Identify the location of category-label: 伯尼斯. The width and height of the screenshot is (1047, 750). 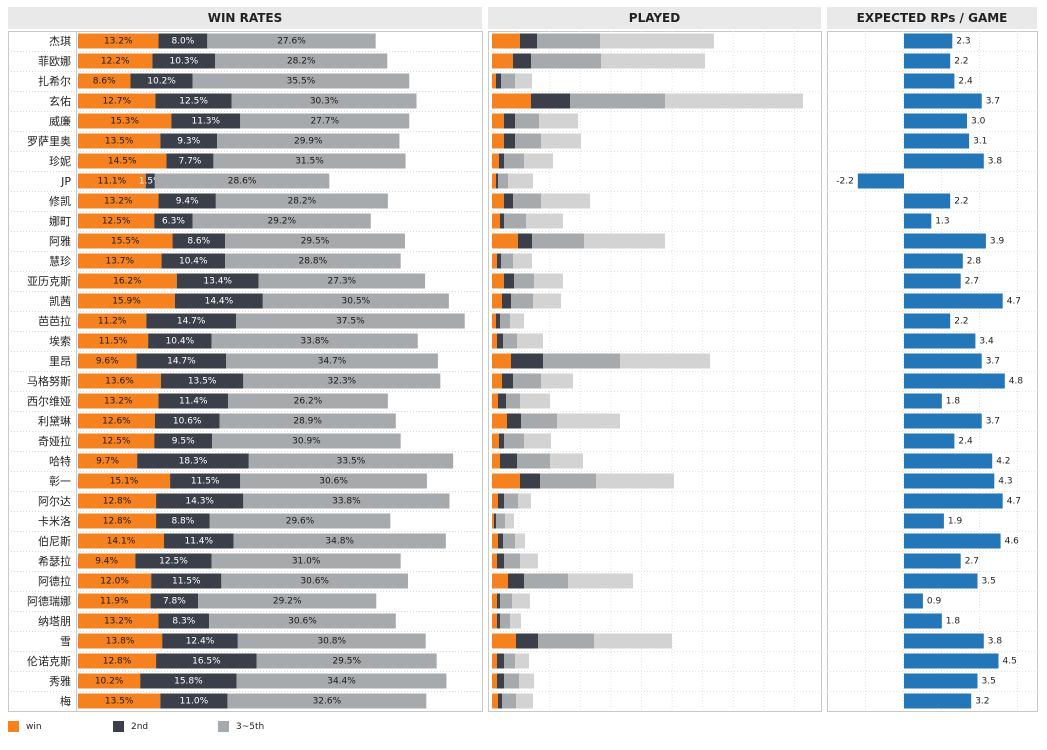
(54, 541).